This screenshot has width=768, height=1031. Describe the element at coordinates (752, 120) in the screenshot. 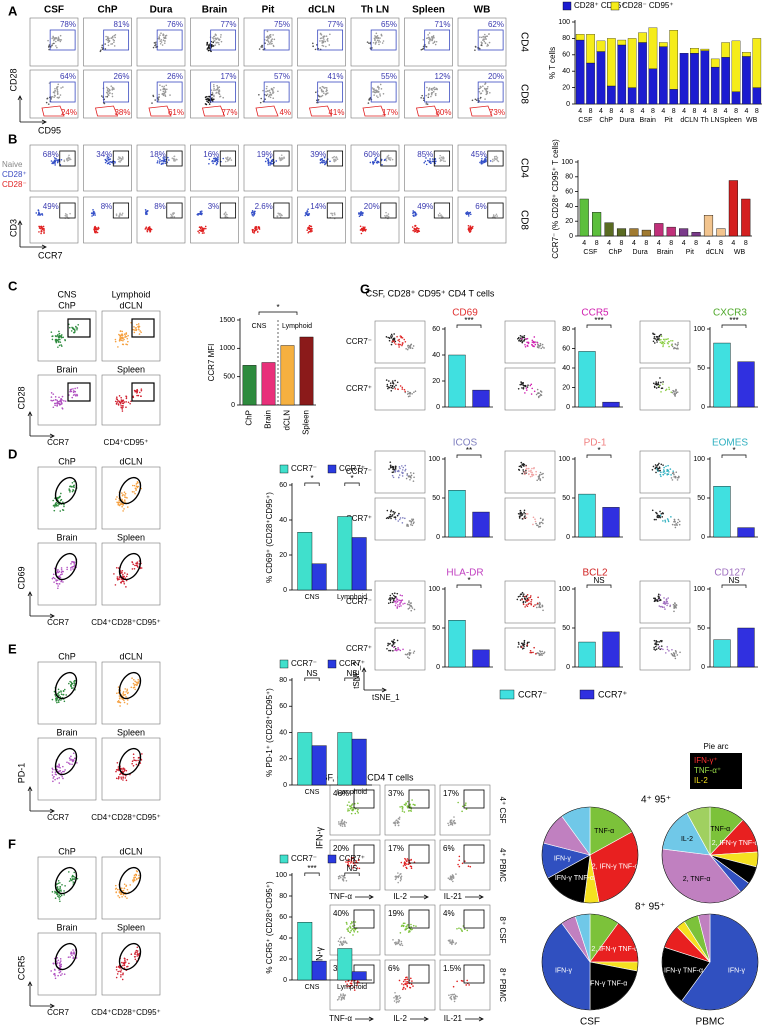

I see `group-label: WB` at that location.